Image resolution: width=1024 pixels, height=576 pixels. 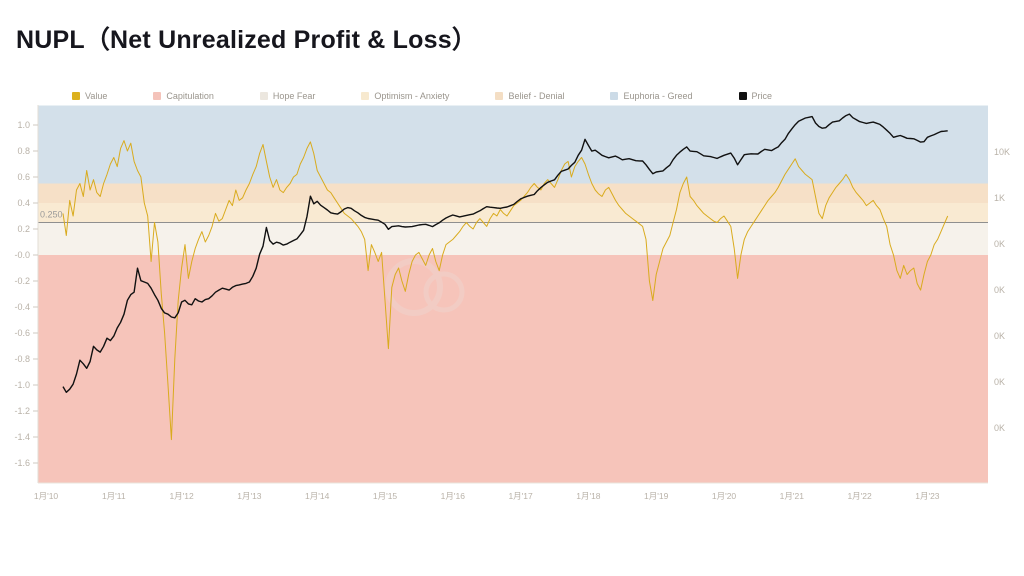 I want to click on legend-label: Euphoria - Greed, so click(x=658, y=96).